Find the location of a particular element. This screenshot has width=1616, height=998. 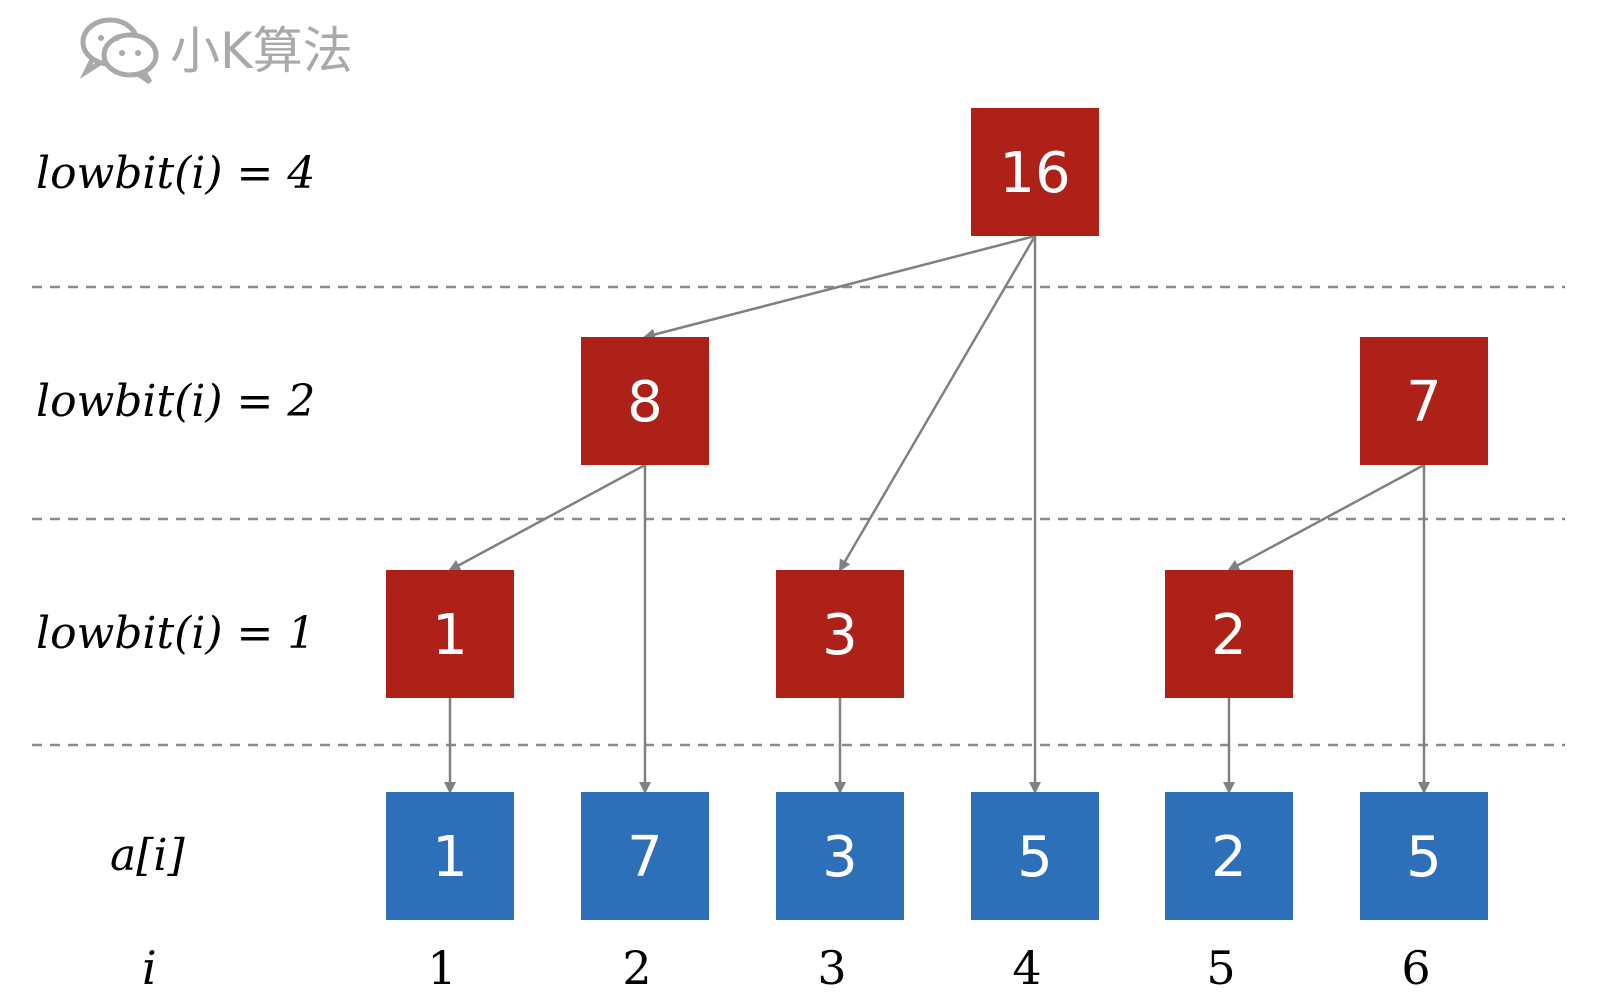

array-node-a3: 3 is located at coordinates (840, 856).